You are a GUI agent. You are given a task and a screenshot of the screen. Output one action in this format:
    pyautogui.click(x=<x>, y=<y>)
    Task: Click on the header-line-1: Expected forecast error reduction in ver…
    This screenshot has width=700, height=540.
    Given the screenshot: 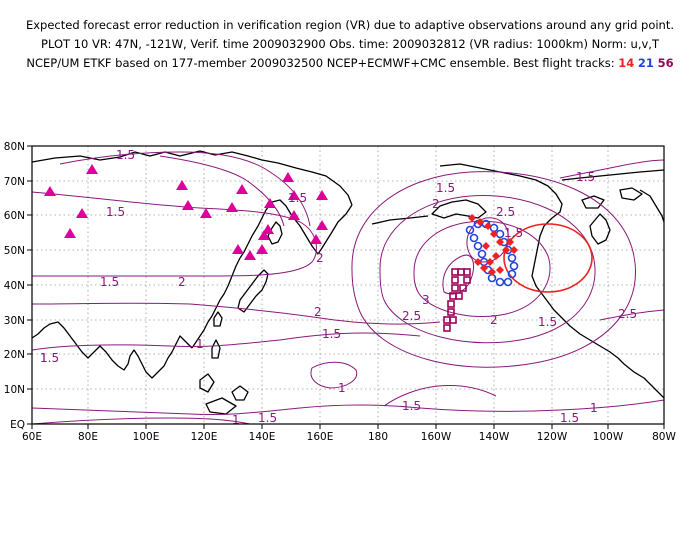 What is the action you would take?
    pyautogui.click(x=350, y=25)
    